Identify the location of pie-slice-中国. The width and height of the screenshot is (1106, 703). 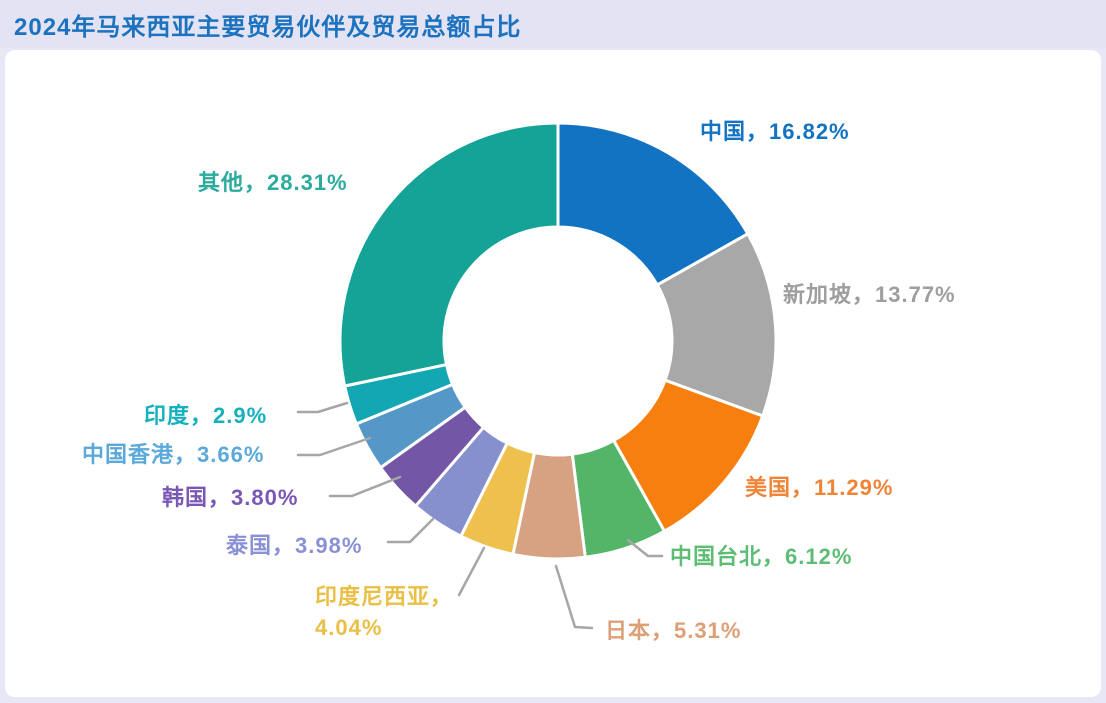
(653, 204).